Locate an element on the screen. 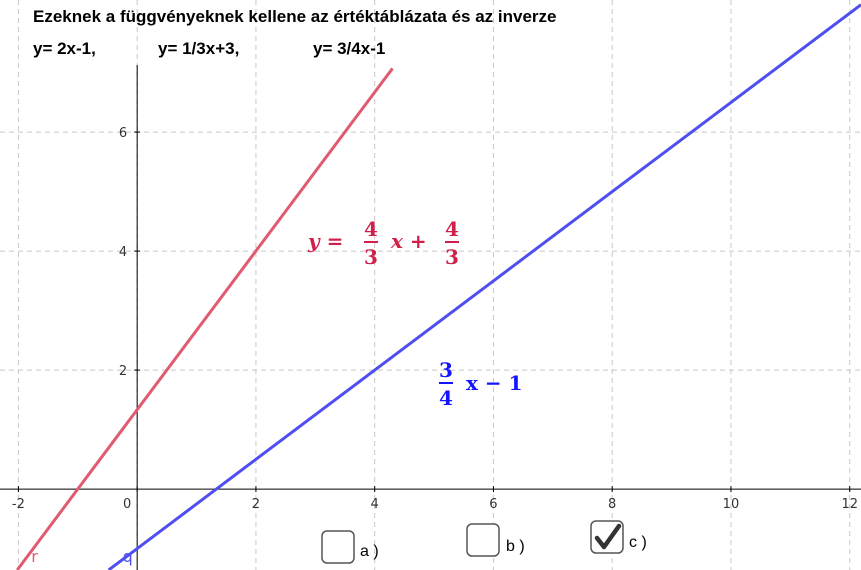 The image size is (861, 570). x-tick-label: 10 is located at coordinates (731, 504).